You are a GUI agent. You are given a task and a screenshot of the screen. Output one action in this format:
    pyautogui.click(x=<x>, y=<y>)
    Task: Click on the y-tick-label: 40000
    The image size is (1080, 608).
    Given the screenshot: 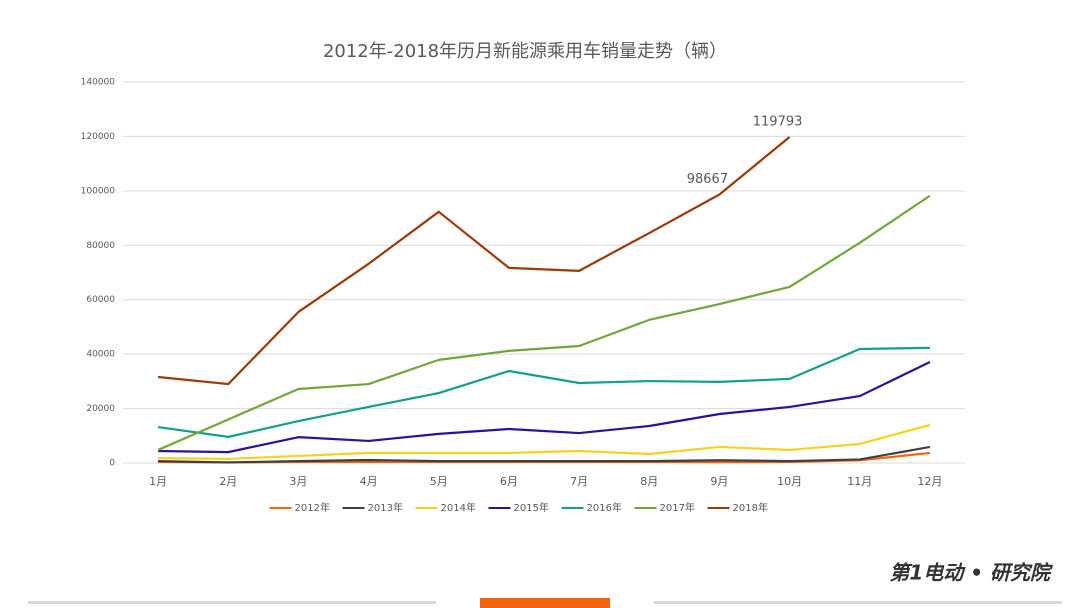 What is the action you would take?
    pyautogui.click(x=100, y=355)
    